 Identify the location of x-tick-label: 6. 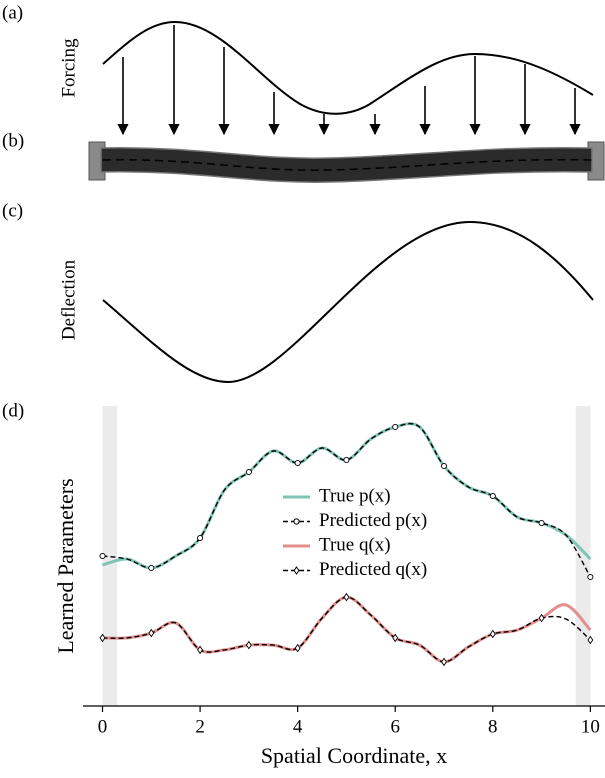
(395, 726).